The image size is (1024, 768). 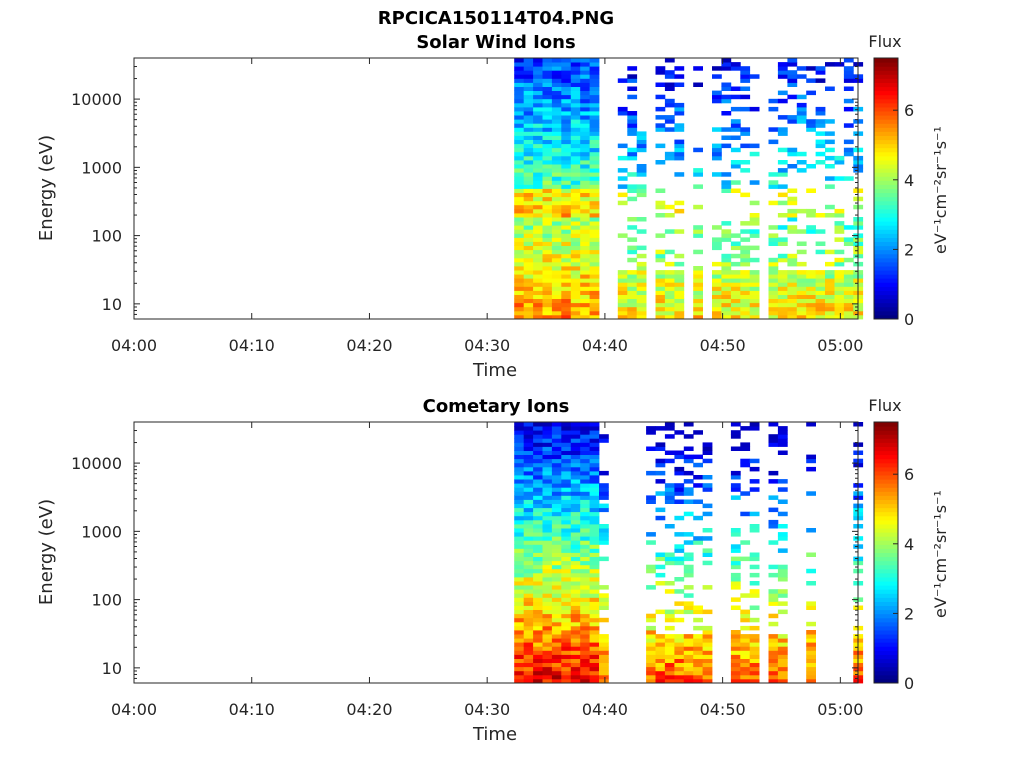 I want to click on panel-title: Solar Wind Ions, so click(x=495, y=42).